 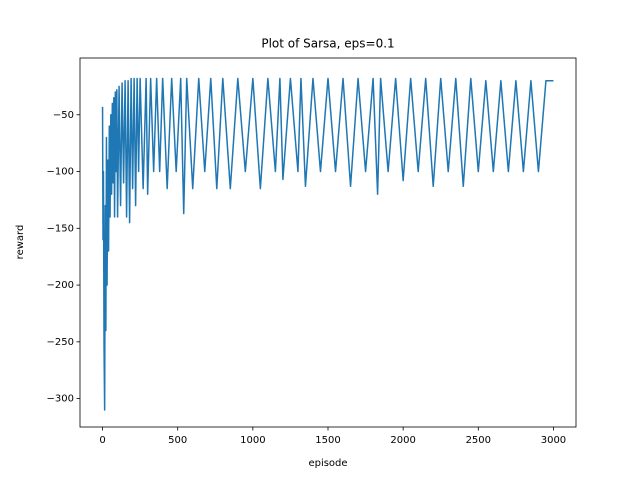 I want to click on chart-title: Plot of Sarsa, eps=0.1, so click(x=327, y=44).